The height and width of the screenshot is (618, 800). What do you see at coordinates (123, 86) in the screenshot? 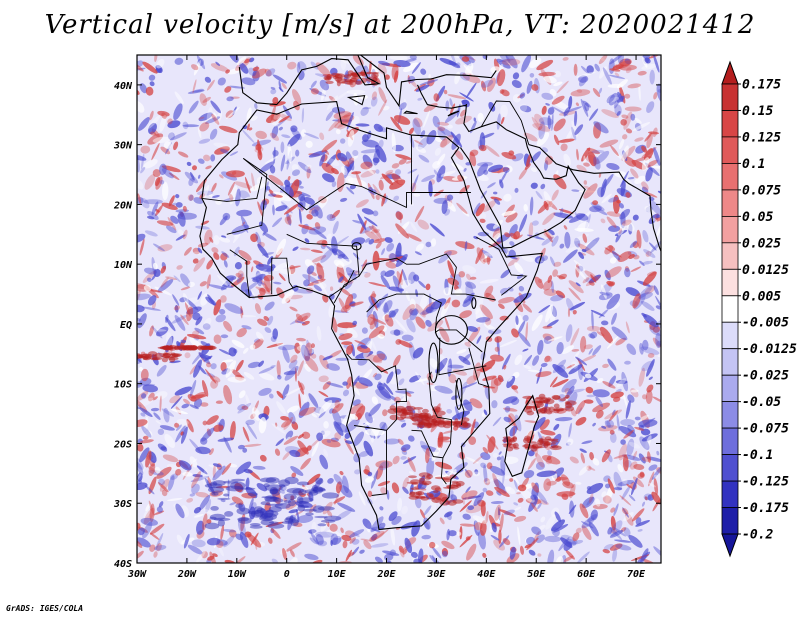
I see `y-tick-label: 40N` at bounding box center [123, 86].